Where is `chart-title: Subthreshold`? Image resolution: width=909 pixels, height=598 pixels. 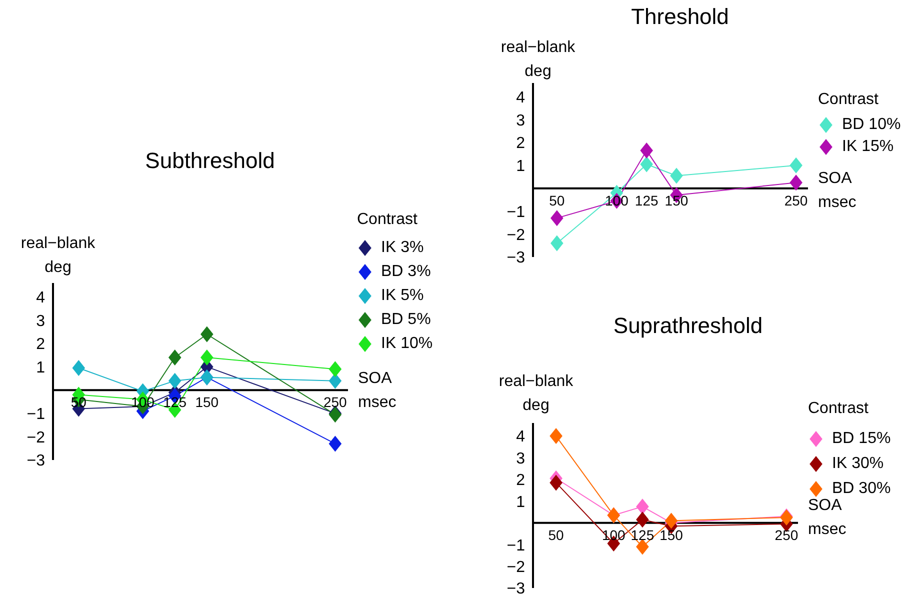 chart-title: Subthreshold is located at coordinates (210, 161).